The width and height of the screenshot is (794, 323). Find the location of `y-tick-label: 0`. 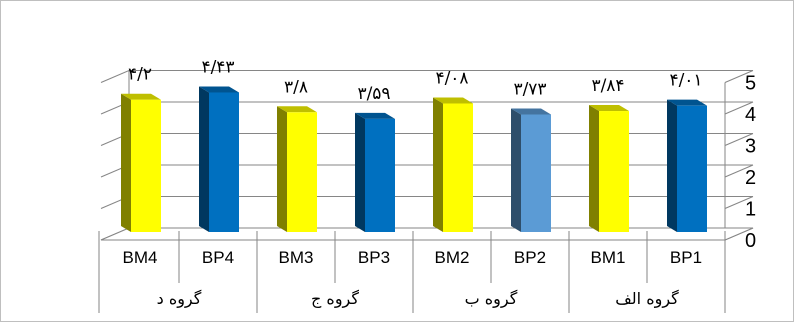

y-tick-label: 0 is located at coordinates (750, 241).